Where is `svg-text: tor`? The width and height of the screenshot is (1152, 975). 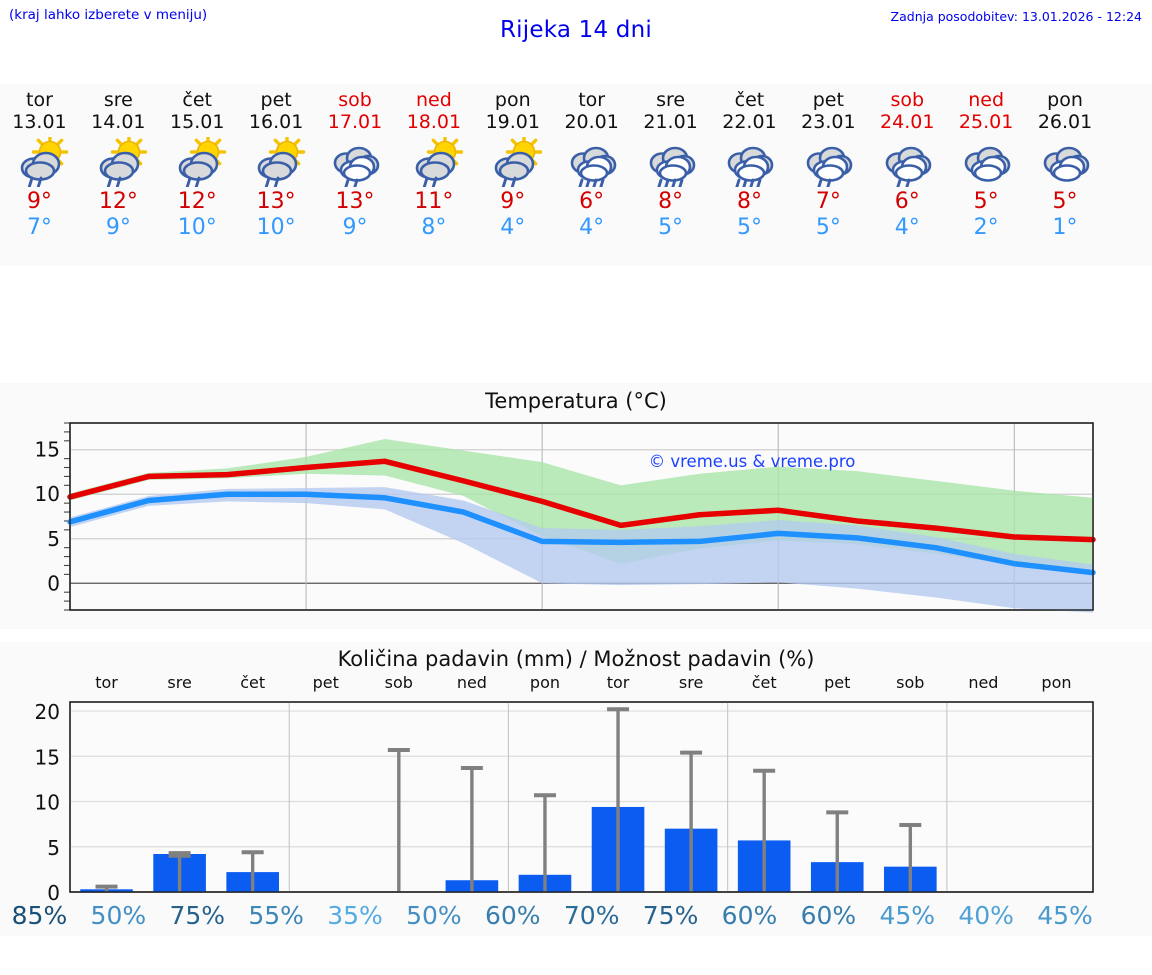 svg-text: tor is located at coordinates (106, 682).